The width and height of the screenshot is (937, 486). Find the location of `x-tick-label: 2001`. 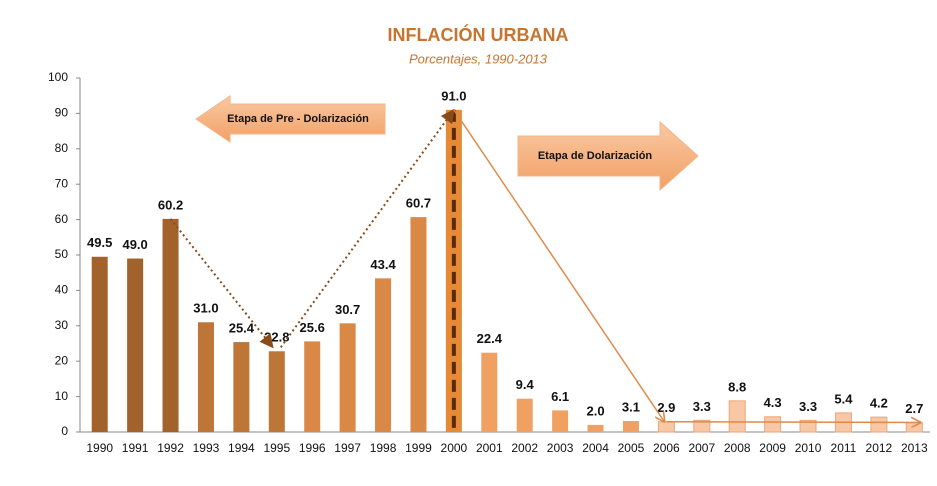

x-tick-label: 2001 is located at coordinates (489, 448).